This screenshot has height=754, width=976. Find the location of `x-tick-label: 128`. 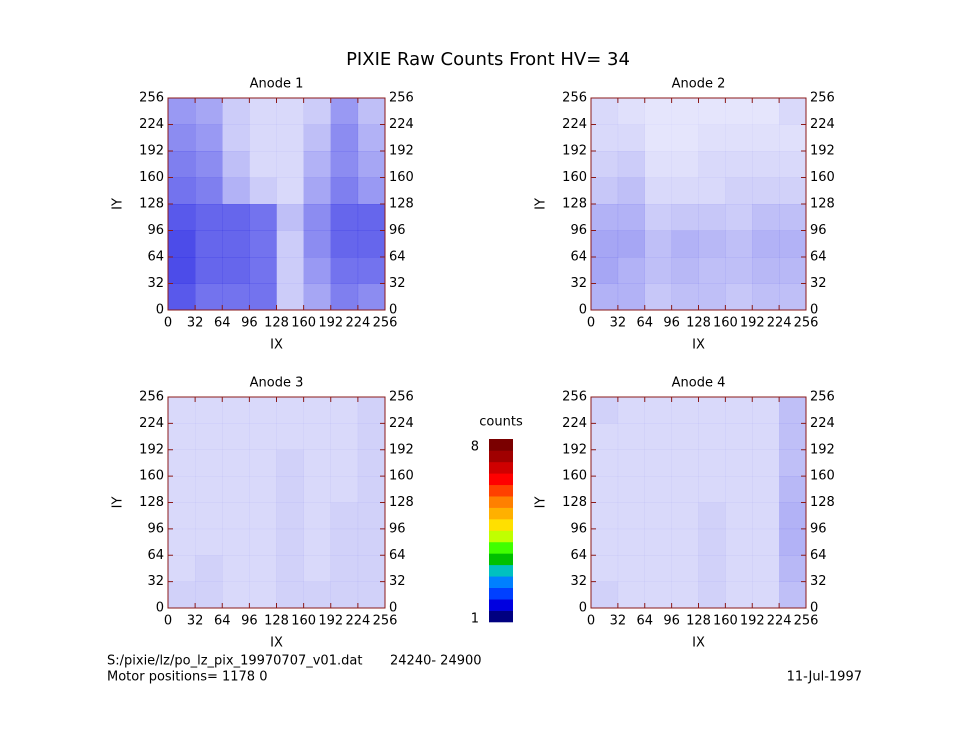

x-tick-label: 128 is located at coordinates (698, 323).